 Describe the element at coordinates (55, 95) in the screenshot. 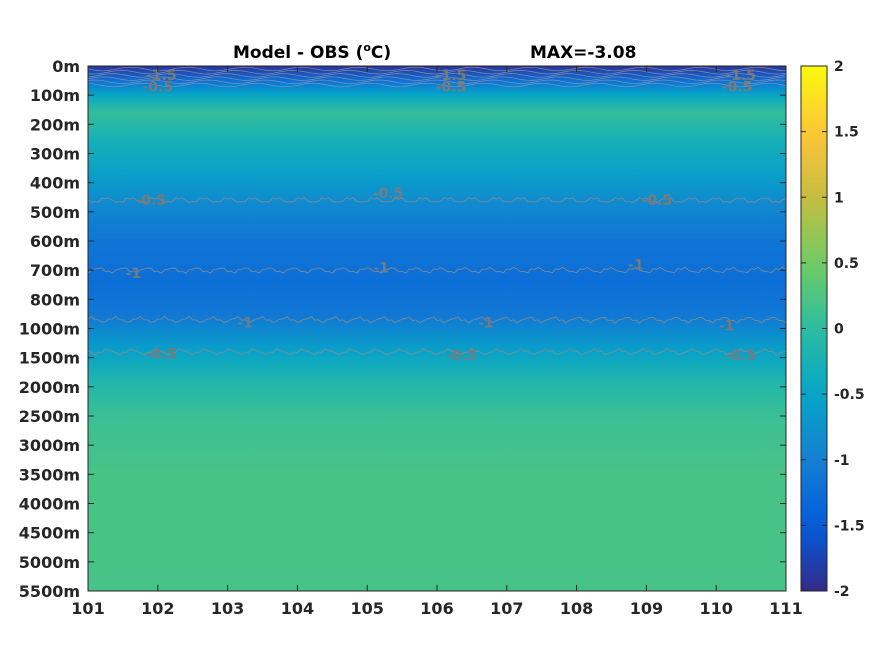

I see `y-tick-label: 100m` at that location.